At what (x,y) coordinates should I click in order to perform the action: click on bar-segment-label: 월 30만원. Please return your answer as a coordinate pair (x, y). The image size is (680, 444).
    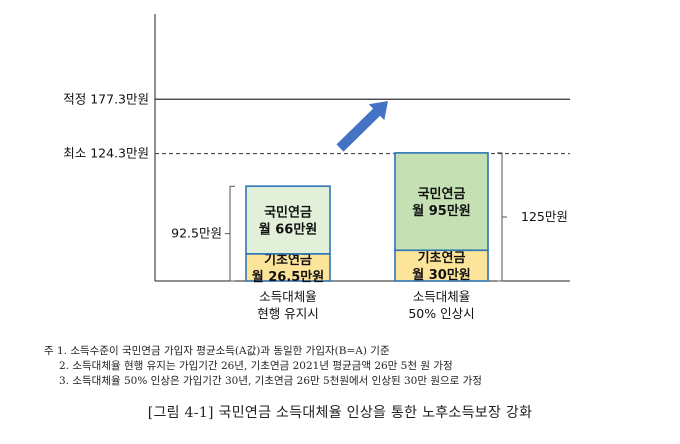
    Looking at the image, I should click on (441, 275).